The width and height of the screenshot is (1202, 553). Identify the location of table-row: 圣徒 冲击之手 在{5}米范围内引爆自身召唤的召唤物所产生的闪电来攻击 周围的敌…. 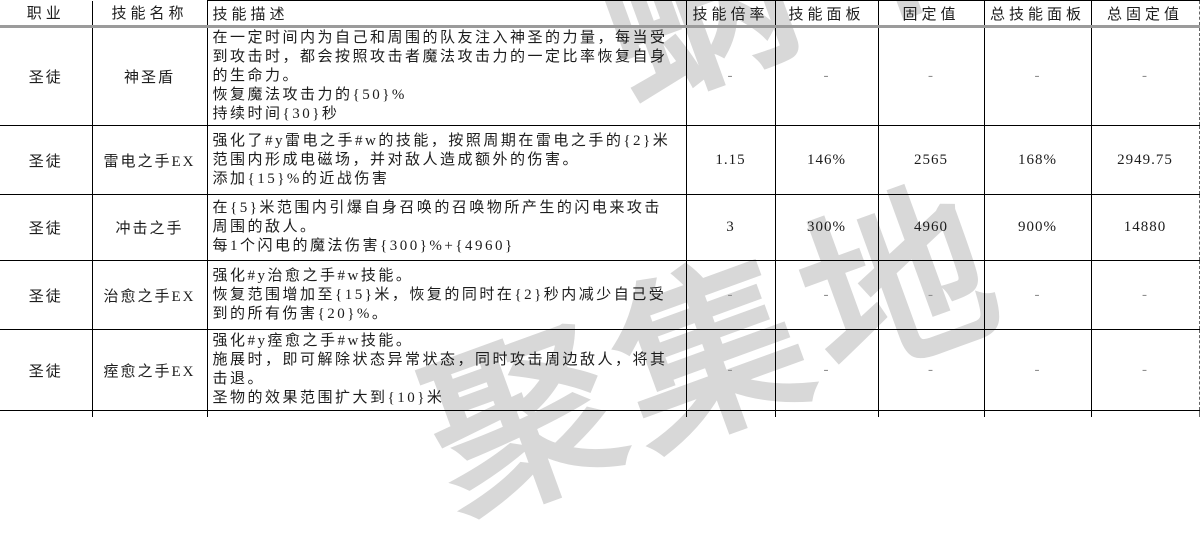
(600, 227).